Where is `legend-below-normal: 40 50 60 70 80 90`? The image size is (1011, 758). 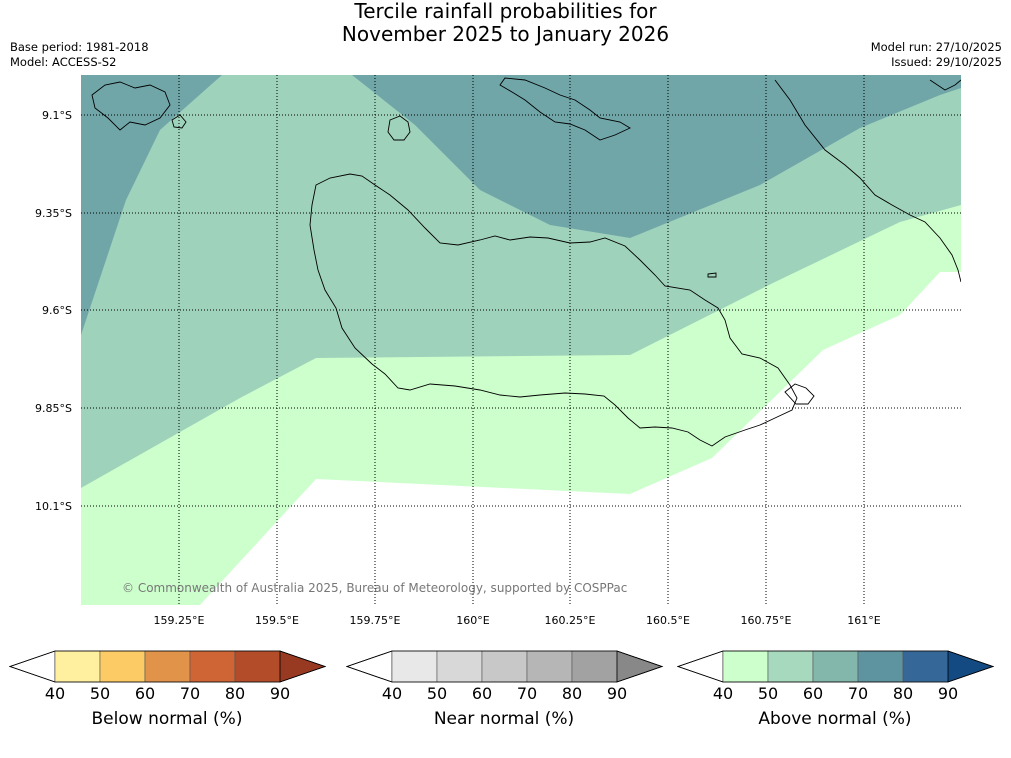 legend-below-normal: 40 50 60 70 80 90 is located at coordinates (167, 676).